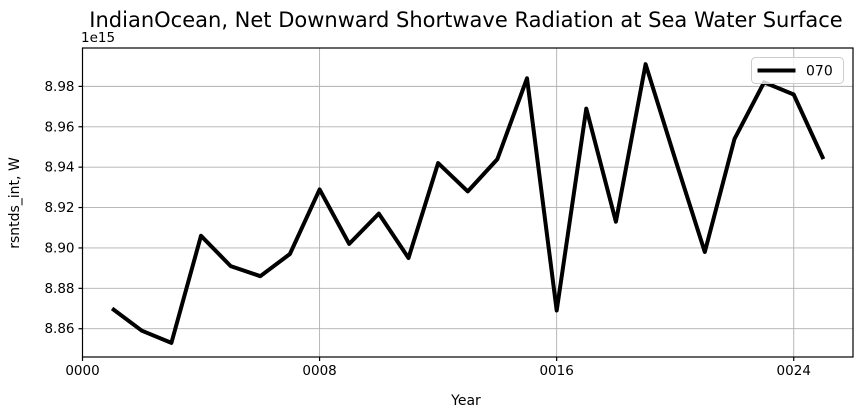 This screenshot has height=412, width=863. Describe the element at coordinates (59, 289) in the screenshot. I see `y-tick-label-8.88: 8.88` at that location.